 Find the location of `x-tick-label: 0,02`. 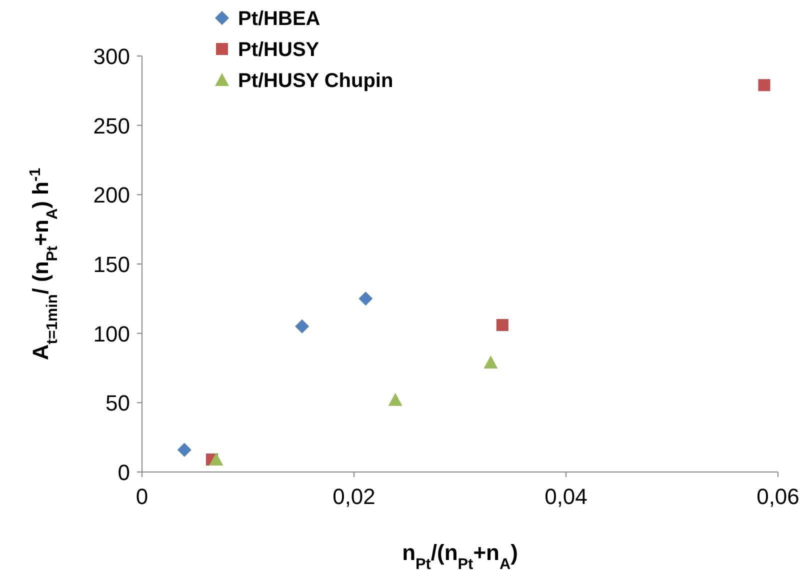

x-tick-label: 0,02 is located at coordinates (354, 496).